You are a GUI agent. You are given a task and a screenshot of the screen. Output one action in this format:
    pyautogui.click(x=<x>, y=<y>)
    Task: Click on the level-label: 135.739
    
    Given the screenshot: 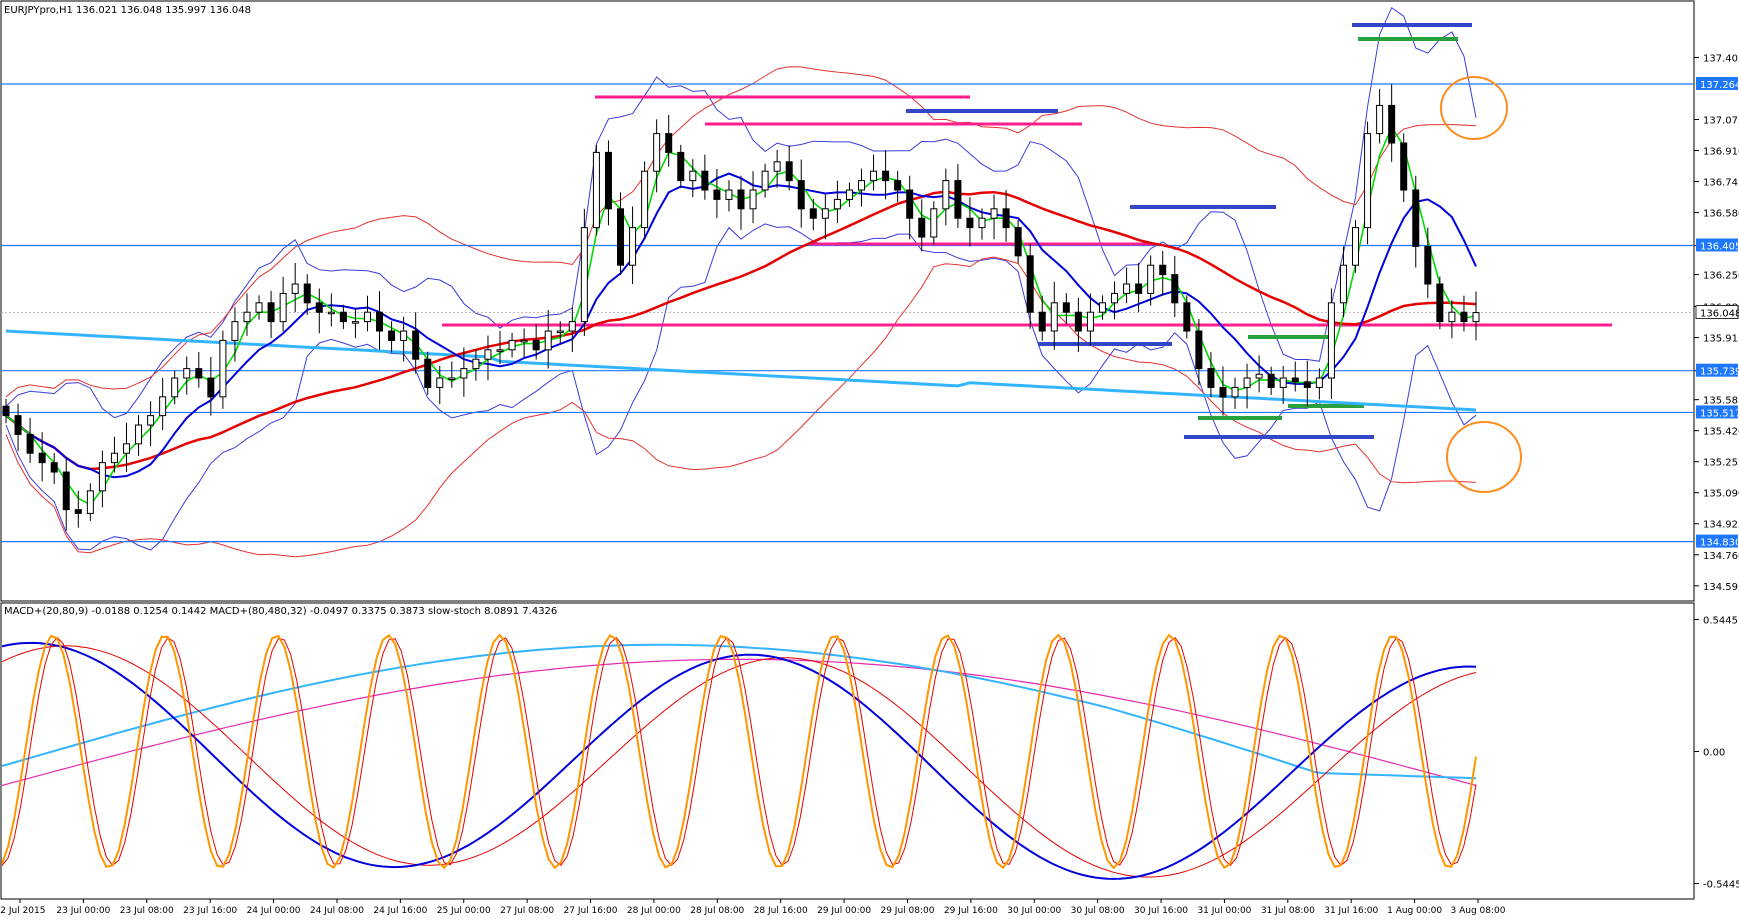 What is the action you would take?
    pyautogui.click(x=1719, y=372)
    